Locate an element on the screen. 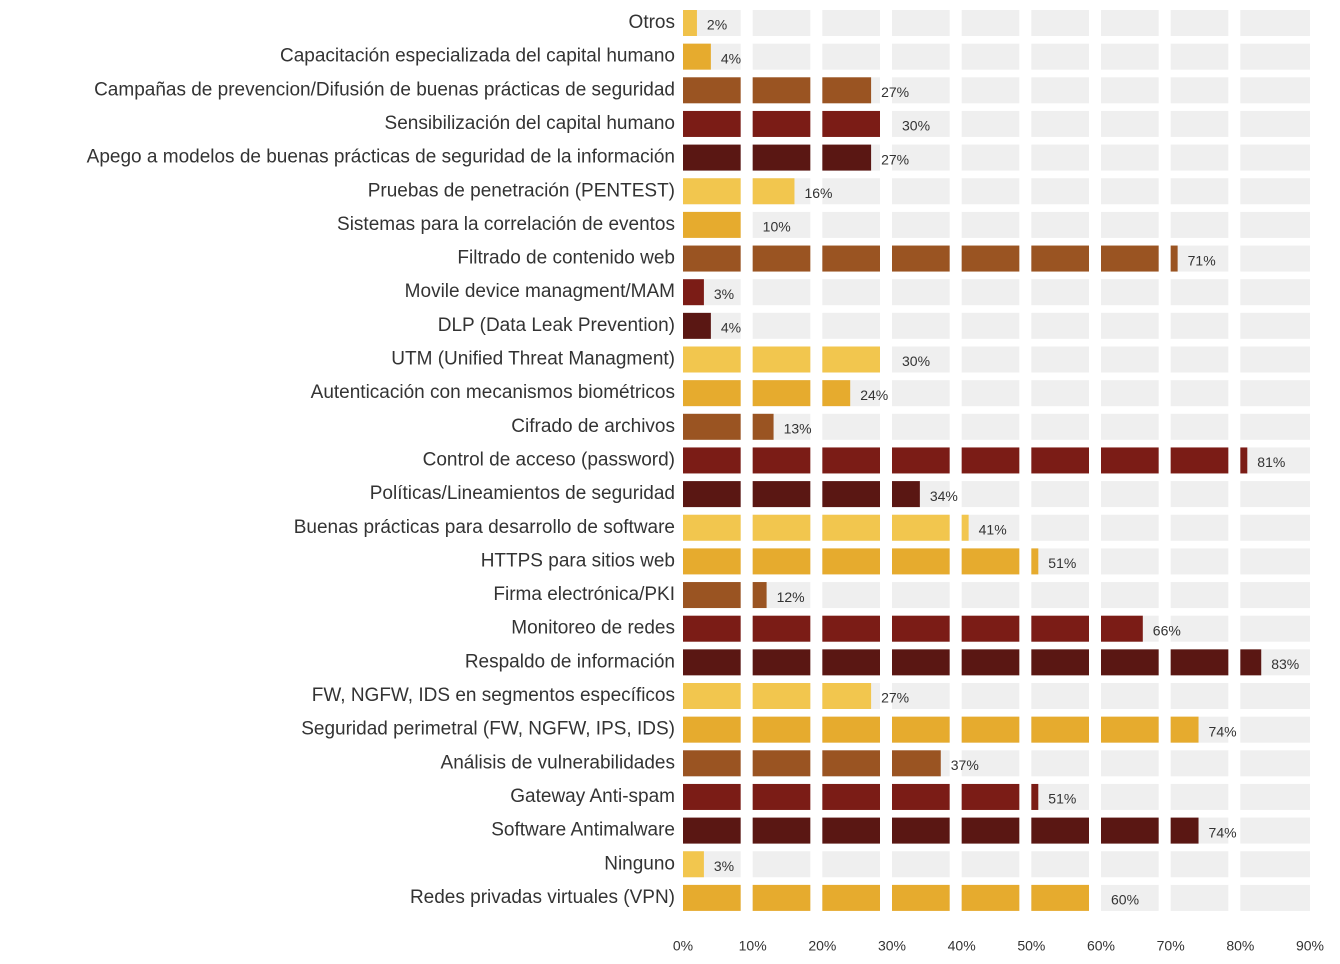 The image size is (1340, 964). category-label: Políticas/Lineamientos de seguridad is located at coordinates (522, 493).